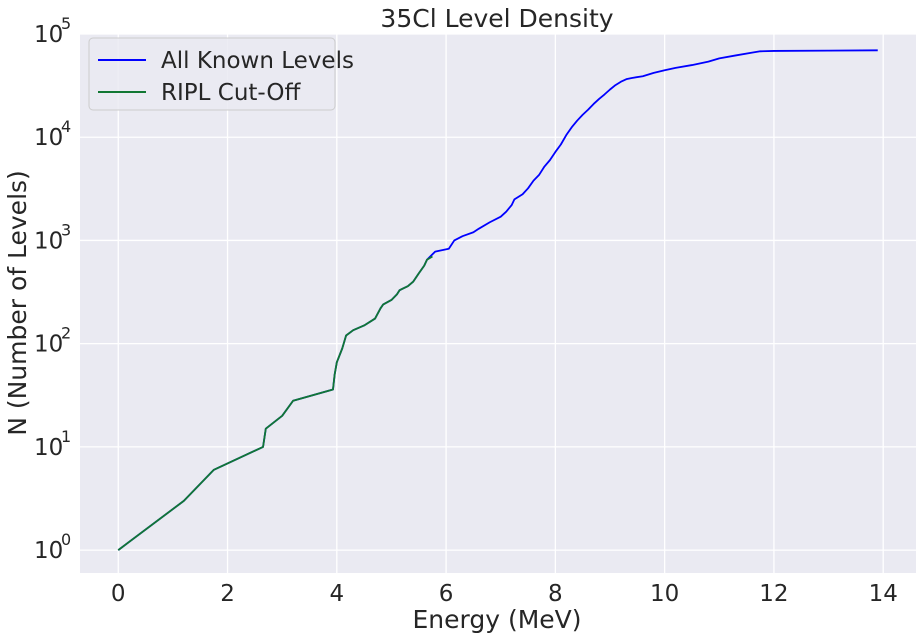 This screenshot has height=638, width=922. Describe the element at coordinates (66, 436) in the screenshot. I see `y-tick-exponent: 1` at that location.